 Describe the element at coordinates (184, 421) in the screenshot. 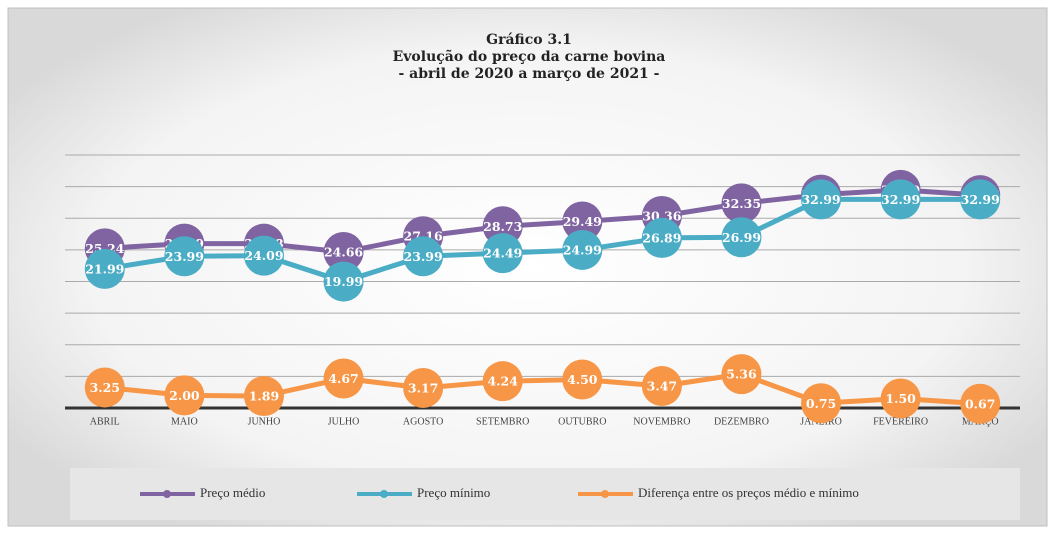

I see `x-tick-label: MAIO` at that location.